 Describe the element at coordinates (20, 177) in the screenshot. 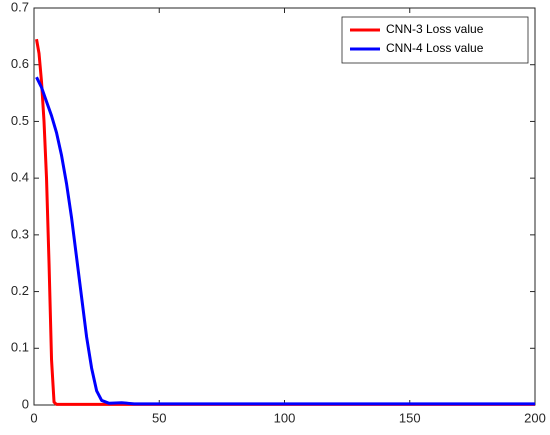

I see `y-tick-label: 0.4` at that location.